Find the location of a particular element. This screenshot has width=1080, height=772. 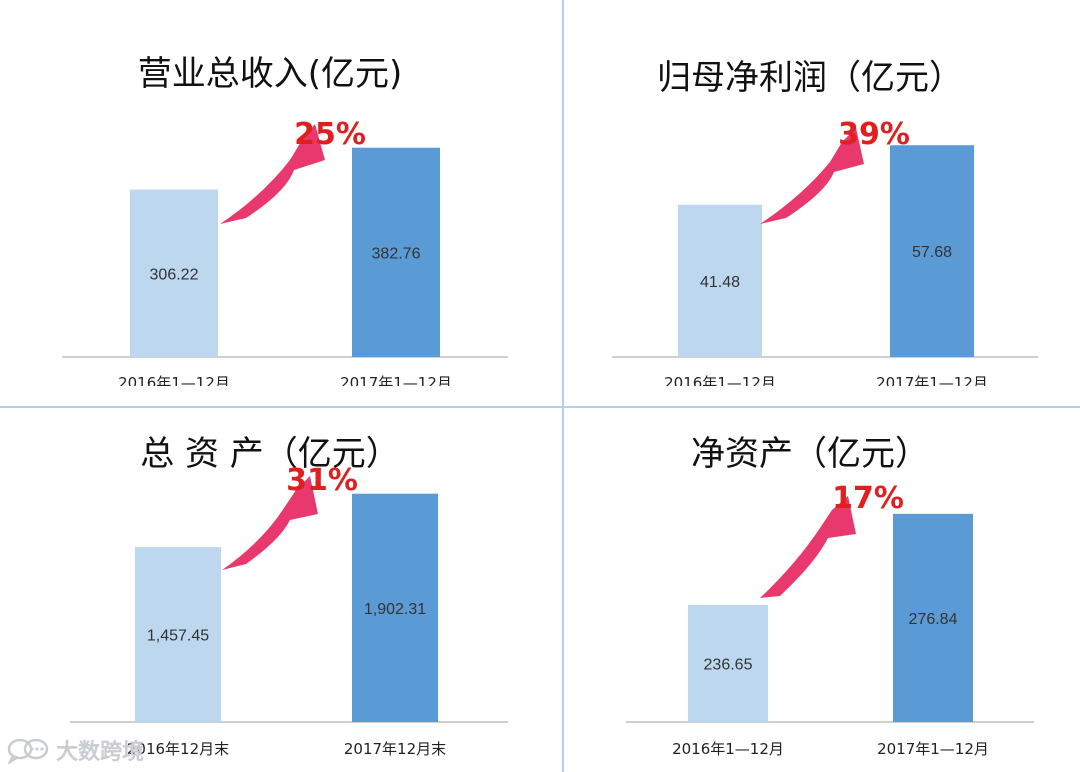

data-label: 1,457.45 is located at coordinates (178, 636).